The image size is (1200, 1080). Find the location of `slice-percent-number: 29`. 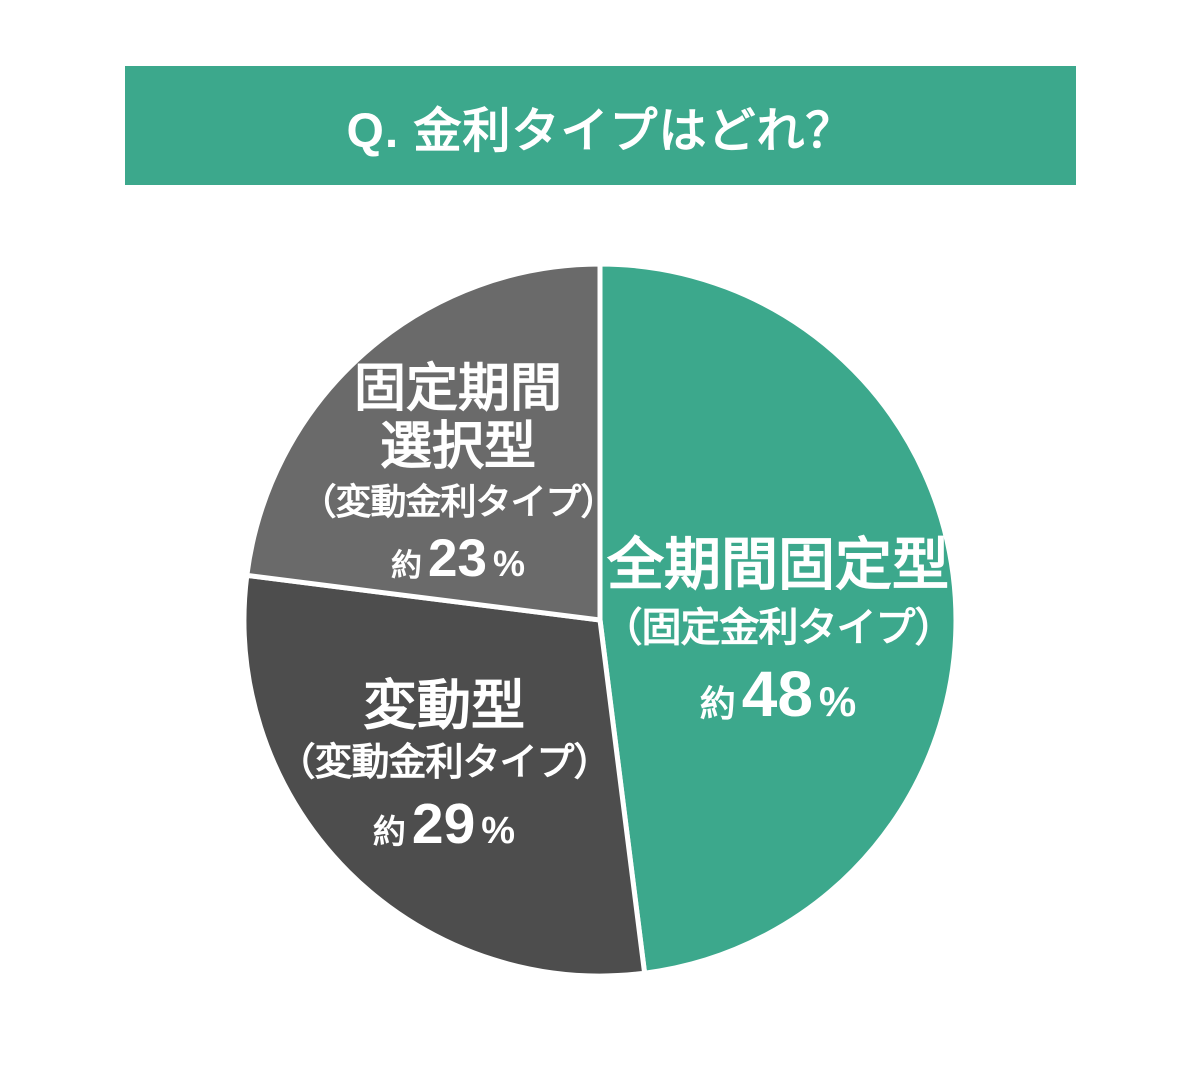

slice-percent-number: 29 is located at coordinates (443, 824).